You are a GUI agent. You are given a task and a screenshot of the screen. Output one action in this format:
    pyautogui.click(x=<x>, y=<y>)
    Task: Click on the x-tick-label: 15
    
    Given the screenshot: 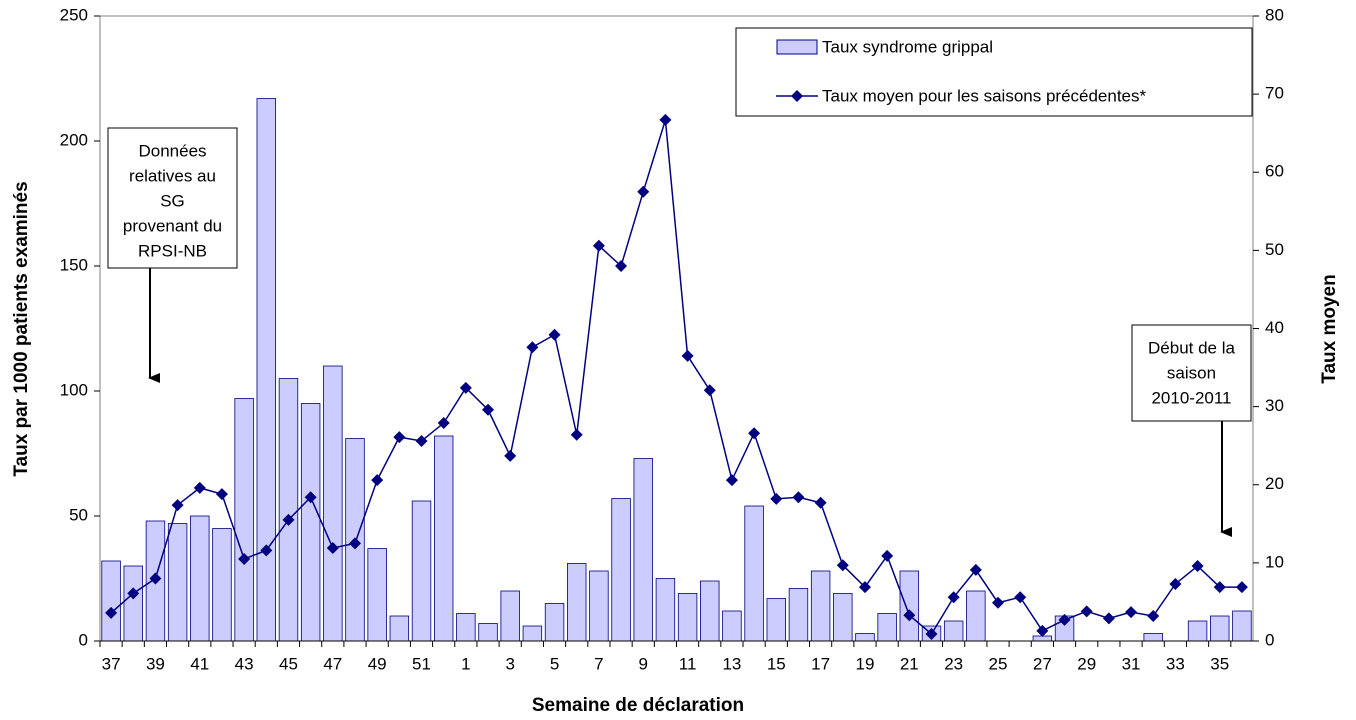 What is the action you would take?
    pyautogui.click(x=776, y=663)
    